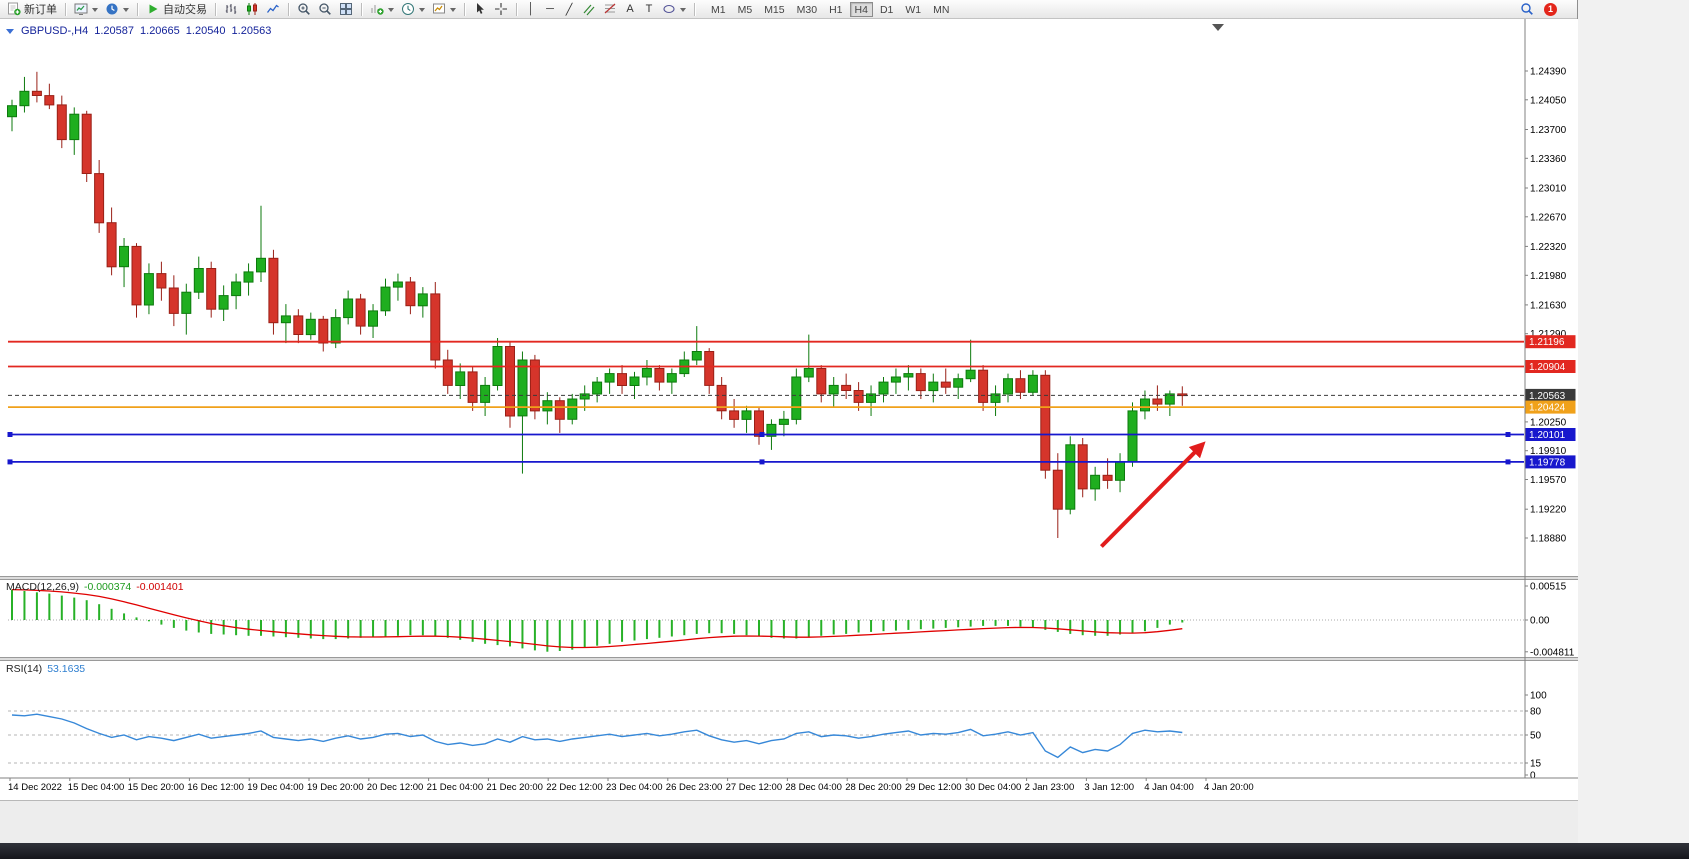 The width and height of the screenshot is (1689, 859). I want to click on cursor-button, so click(480, 9).